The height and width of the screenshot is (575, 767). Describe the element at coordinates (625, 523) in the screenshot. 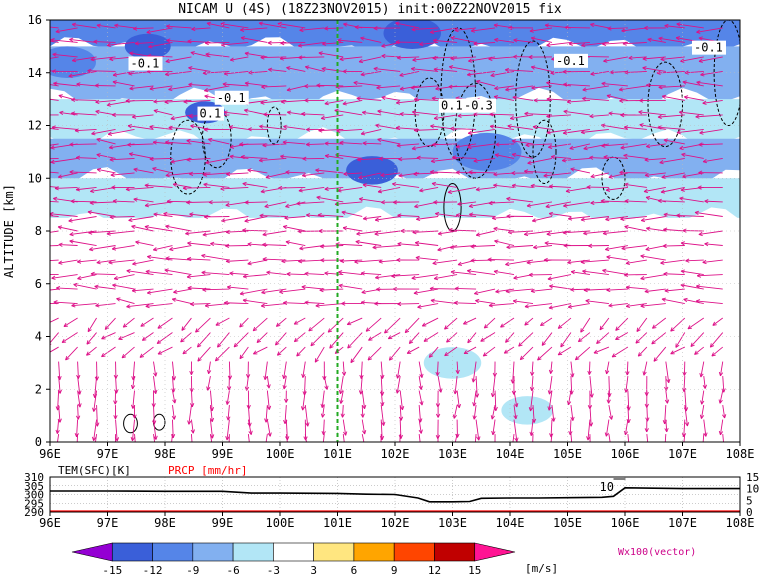

I see `surface-x-tick-label: 106E` at that location.